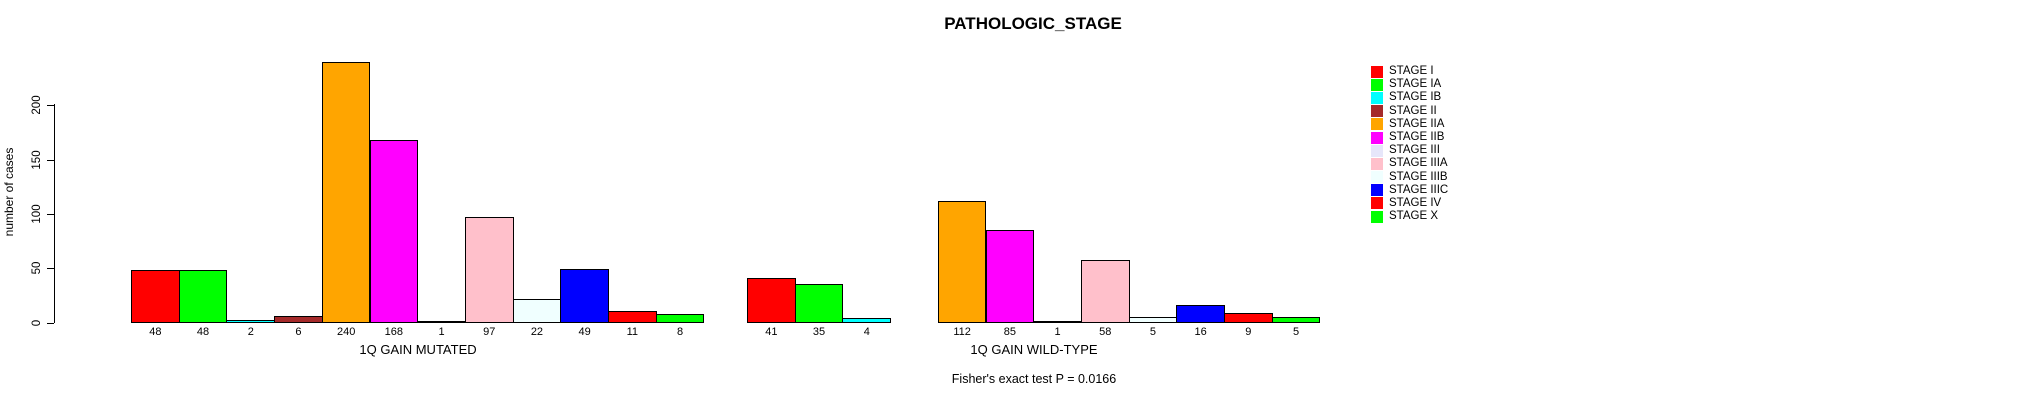  What do you see at coordinates (584, 332) in the screenshot?
I see `bar-value-label: 49` at bounding box center [584, 332].